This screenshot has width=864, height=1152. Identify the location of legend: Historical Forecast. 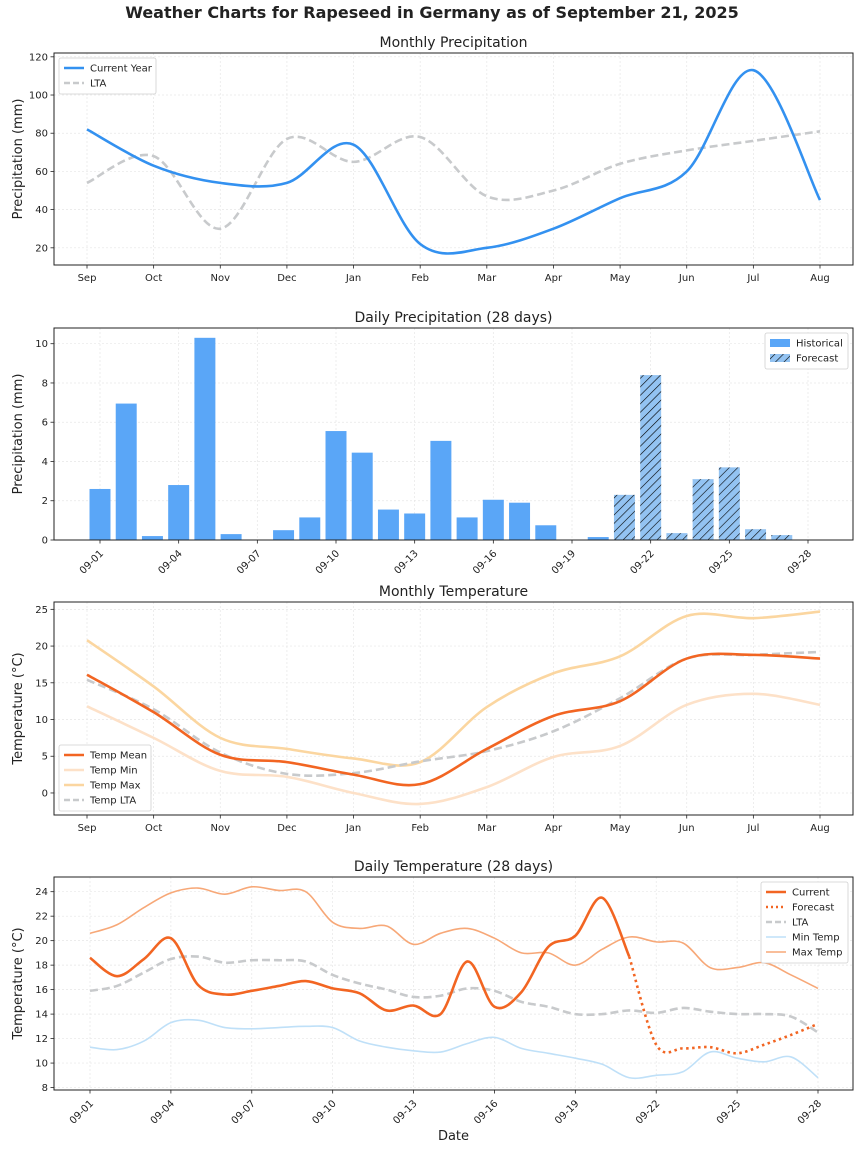
(806, 351).